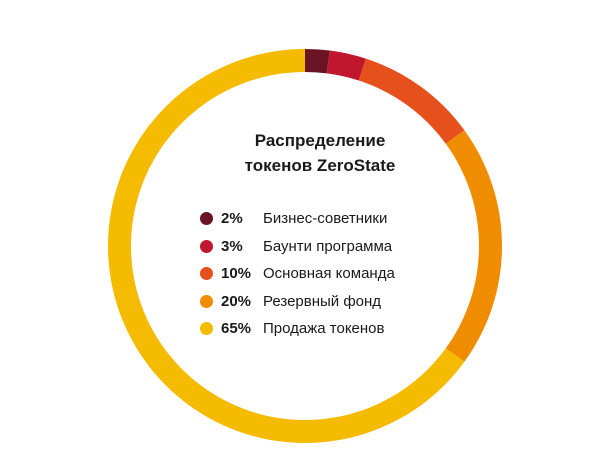  I want to click on legend-label-core-team: Основная команда, so click(329, 274).